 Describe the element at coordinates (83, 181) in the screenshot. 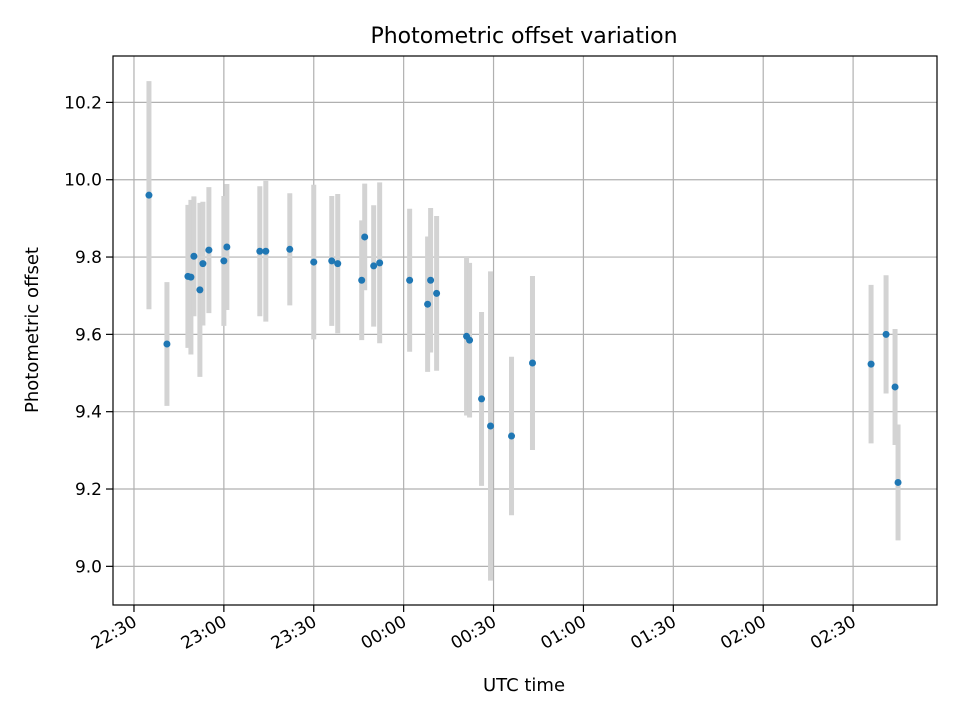

I see `y-tick-label: 10.0` at that location.